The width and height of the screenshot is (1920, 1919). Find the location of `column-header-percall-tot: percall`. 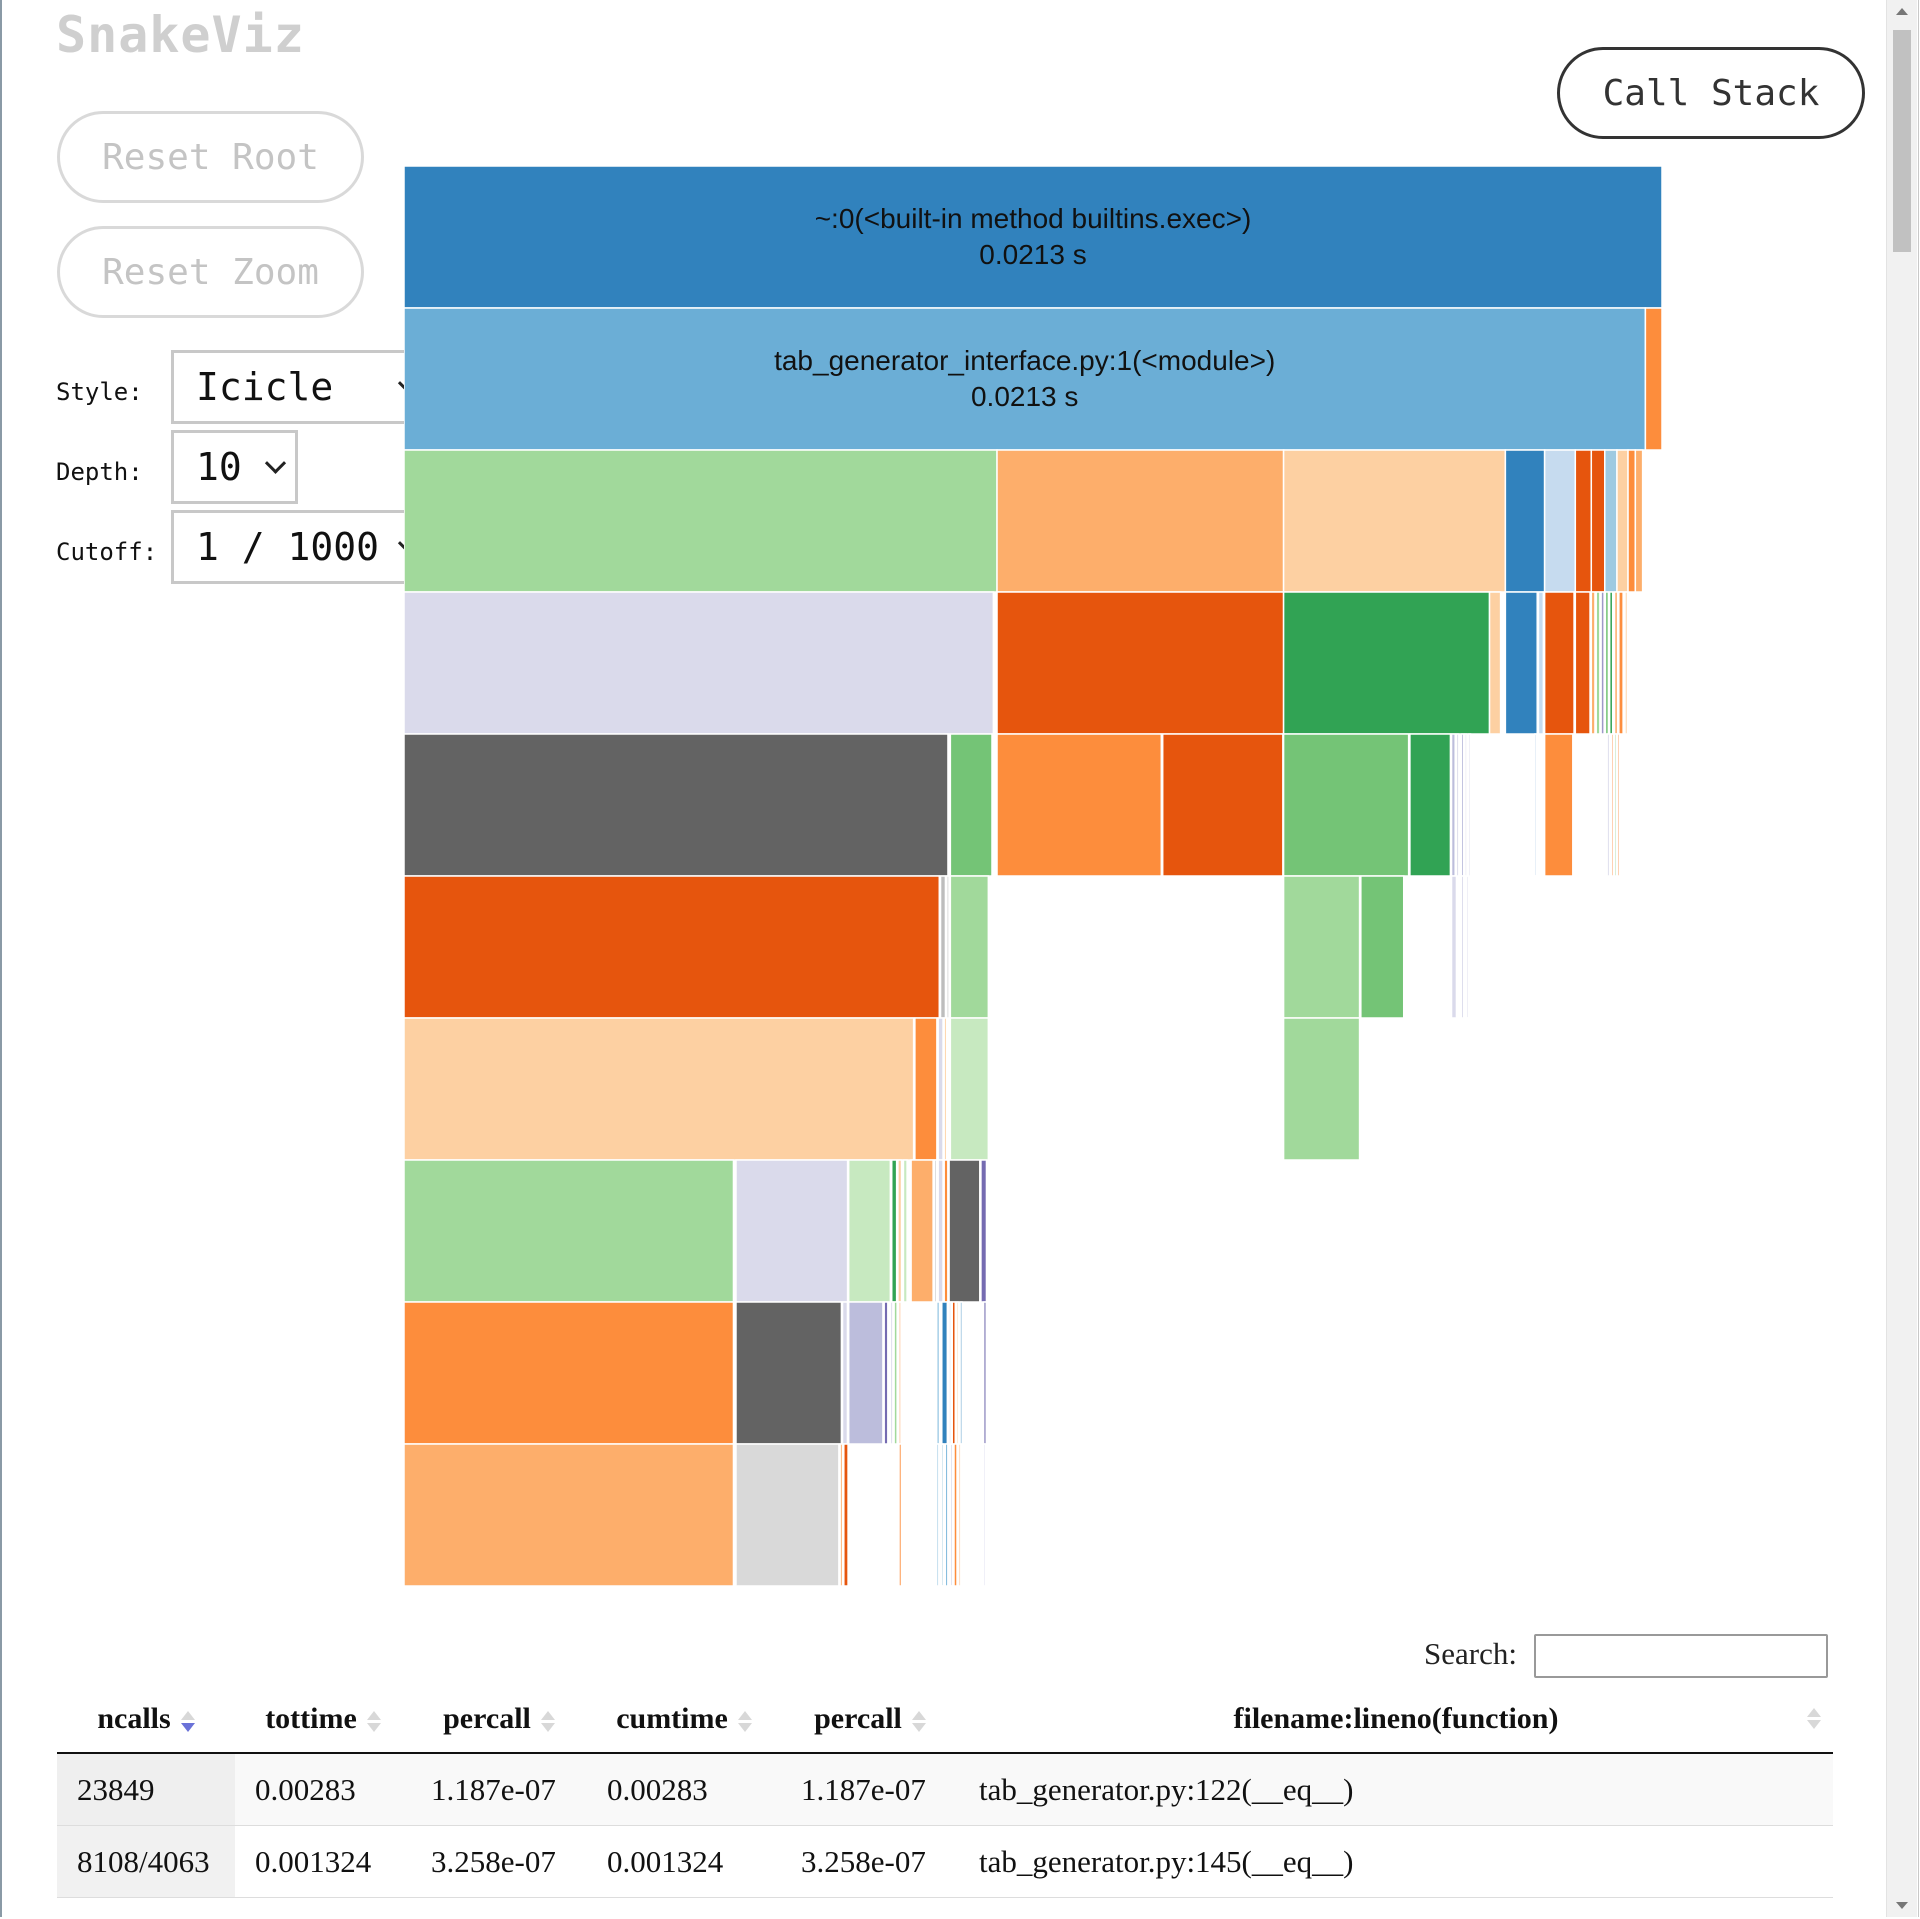

column-header-percall-tot: percall is located at coordinates (499, 1720).